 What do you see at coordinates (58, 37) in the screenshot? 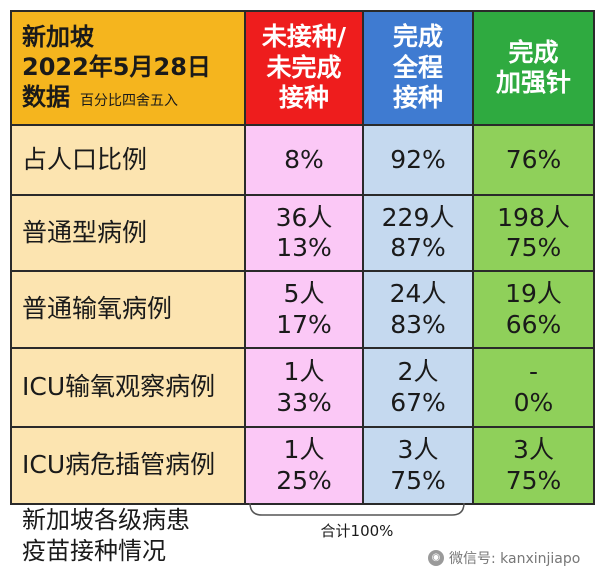
I see `title-country: 新加坡` at bounding box center [58, 37].